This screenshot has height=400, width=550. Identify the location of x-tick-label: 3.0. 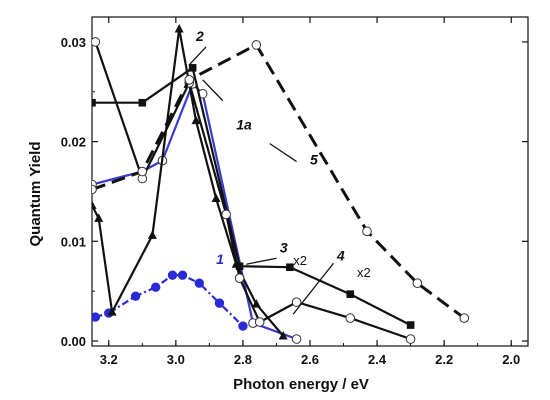
(176, 359).